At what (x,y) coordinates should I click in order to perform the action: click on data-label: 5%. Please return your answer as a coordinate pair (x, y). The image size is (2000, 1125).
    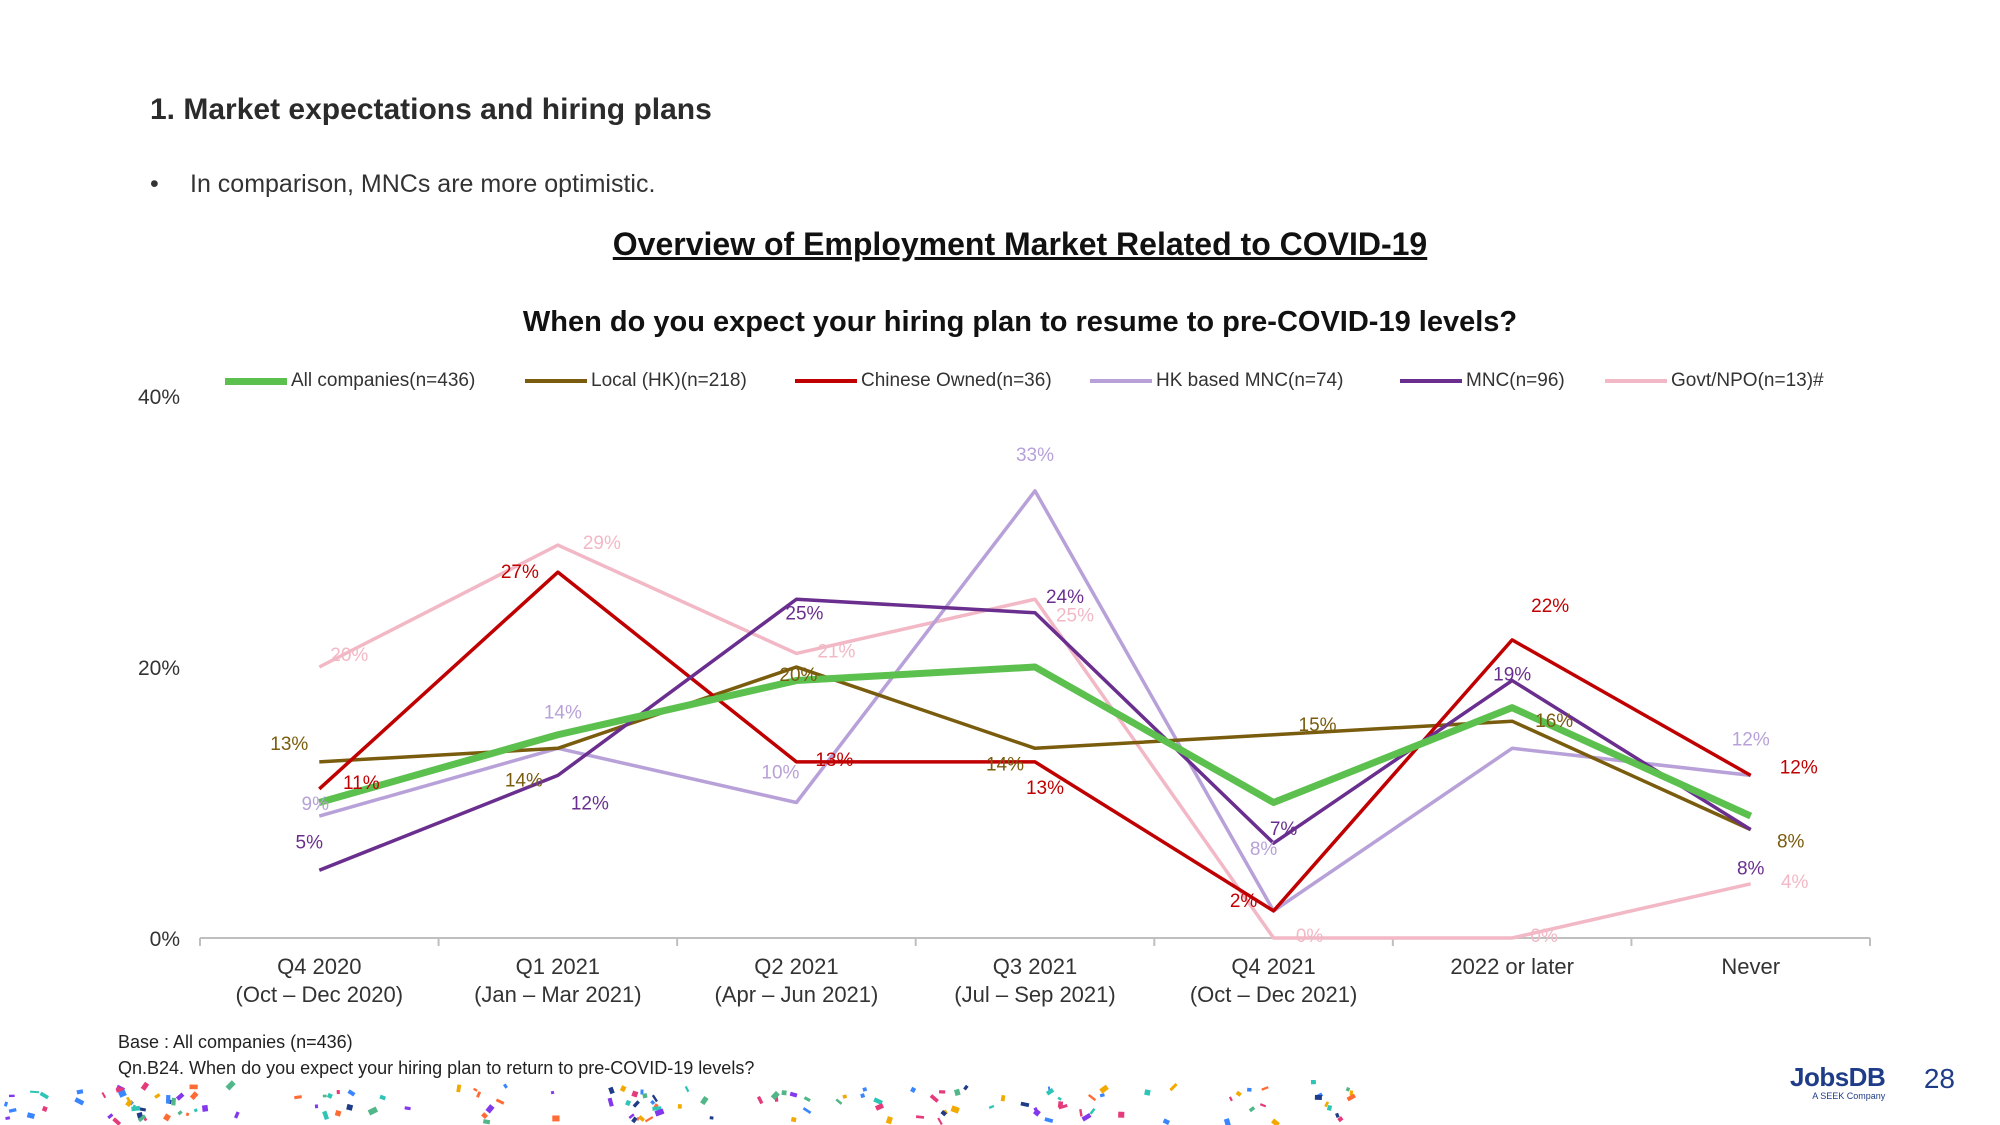
    Looking at the image, I should click on (310, 842).